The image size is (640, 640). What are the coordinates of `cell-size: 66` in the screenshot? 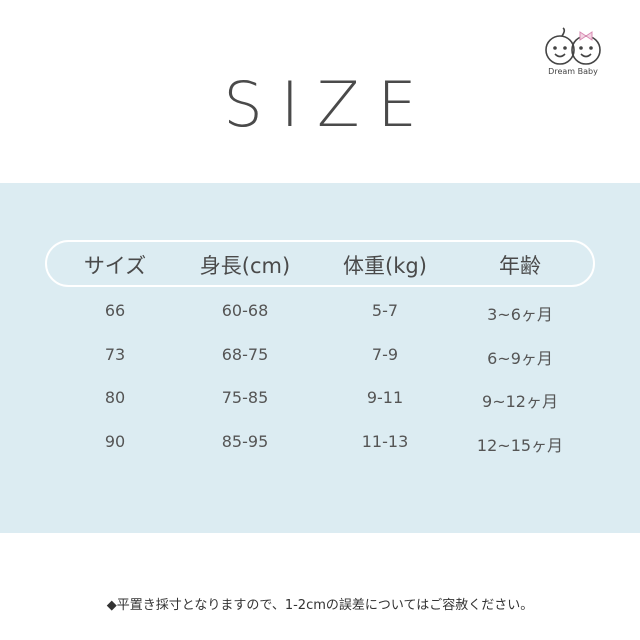 It's located at (115, 310).